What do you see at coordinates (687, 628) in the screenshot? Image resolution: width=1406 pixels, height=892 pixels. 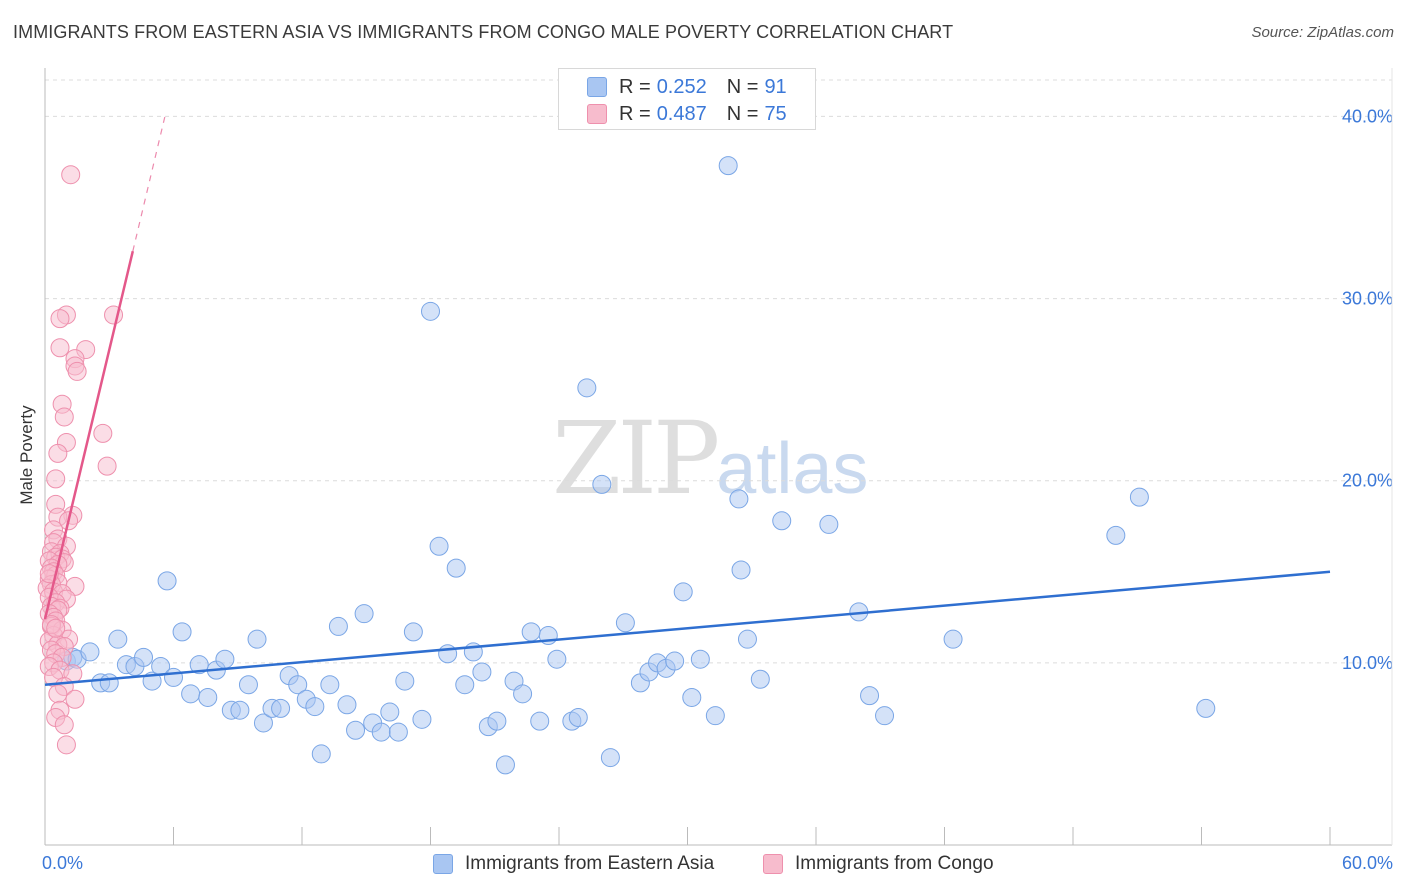 I see `trend-line-eastern-asia` at bounding box center [687, 628].